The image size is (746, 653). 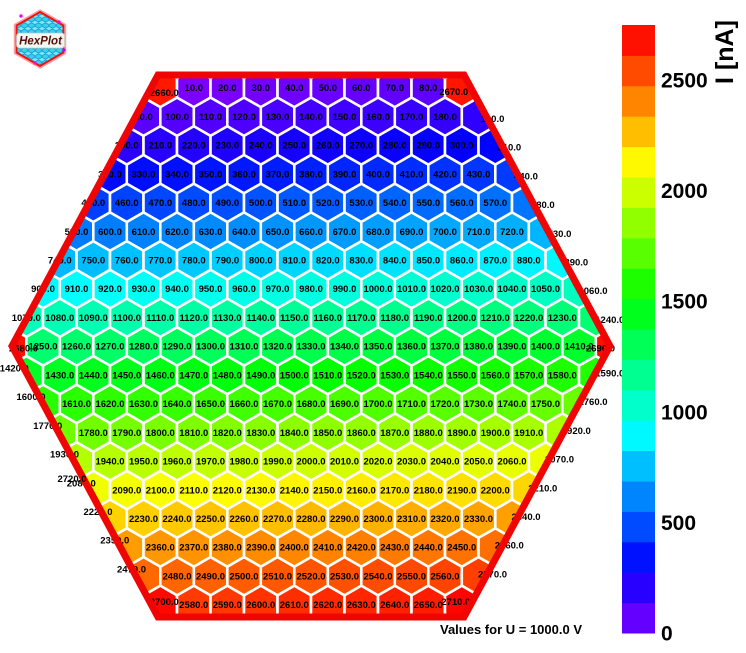 I want to click on cell-label: 20.0, so click(x=227, y=88).